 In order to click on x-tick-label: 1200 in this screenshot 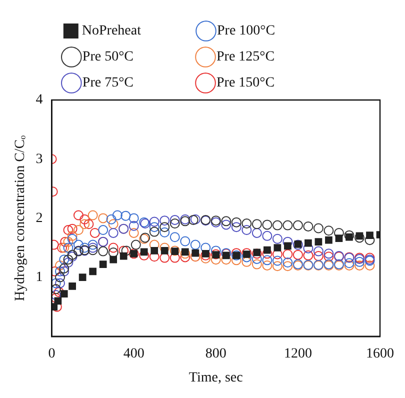, I will do `click(298, 354)`.